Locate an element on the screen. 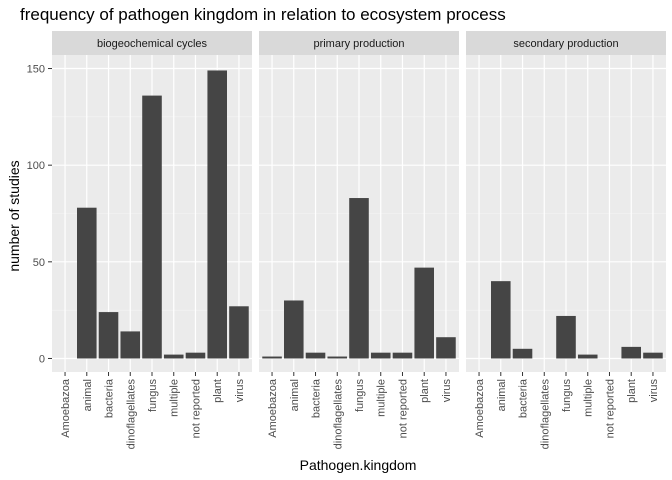 The width and height of the screenshot is (672, 480). y-tick-label: 100 is located at coordinates (36, 166).